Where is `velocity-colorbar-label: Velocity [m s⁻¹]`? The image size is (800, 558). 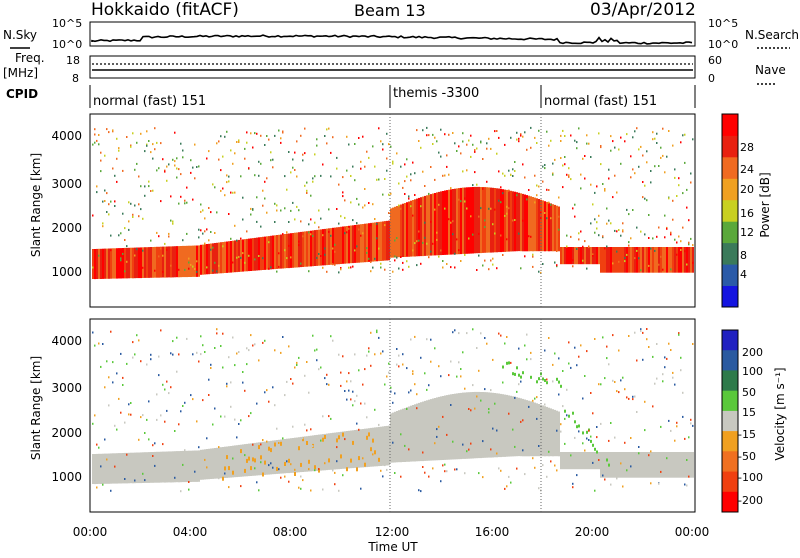 velocity-colorbar-label: Velocity [m s⁻¹] is located at coordinates (780, 413).